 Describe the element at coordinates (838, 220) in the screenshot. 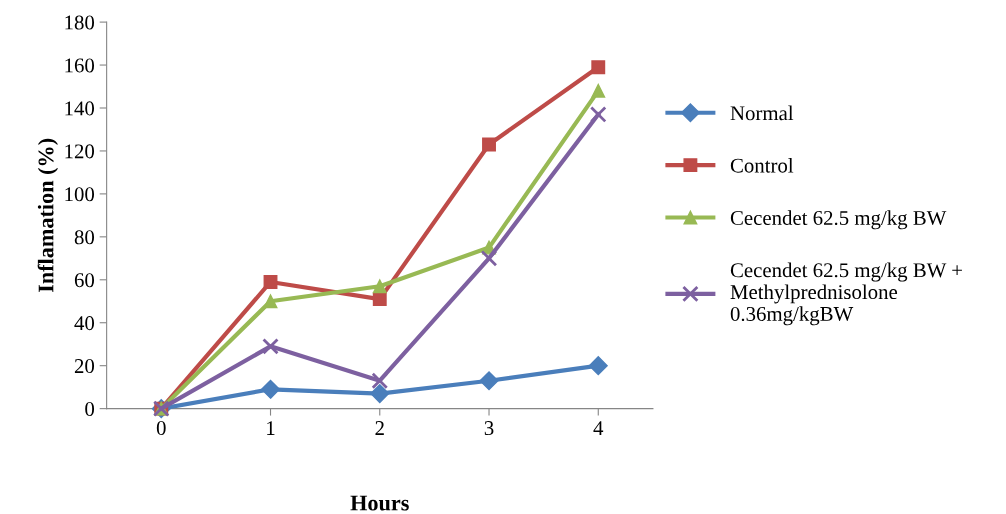

I see `legend-label: Cecendet 62.5 mg/kg BW` at that location.